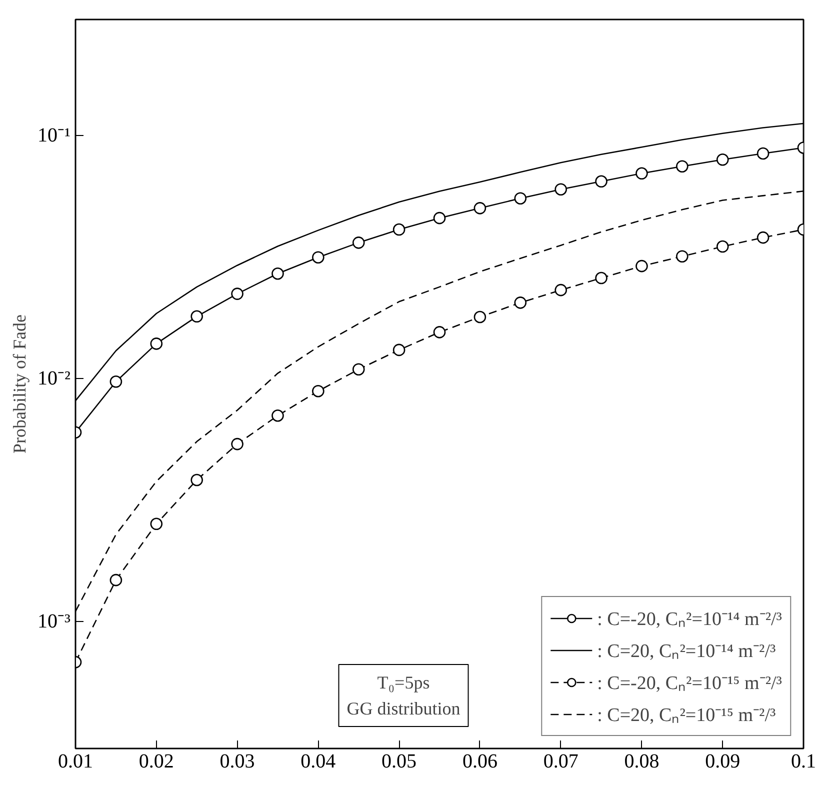 The width and height of the screenshot is (828, 788). I want to click on x-tick-label: 0.1, so click(803, 761).